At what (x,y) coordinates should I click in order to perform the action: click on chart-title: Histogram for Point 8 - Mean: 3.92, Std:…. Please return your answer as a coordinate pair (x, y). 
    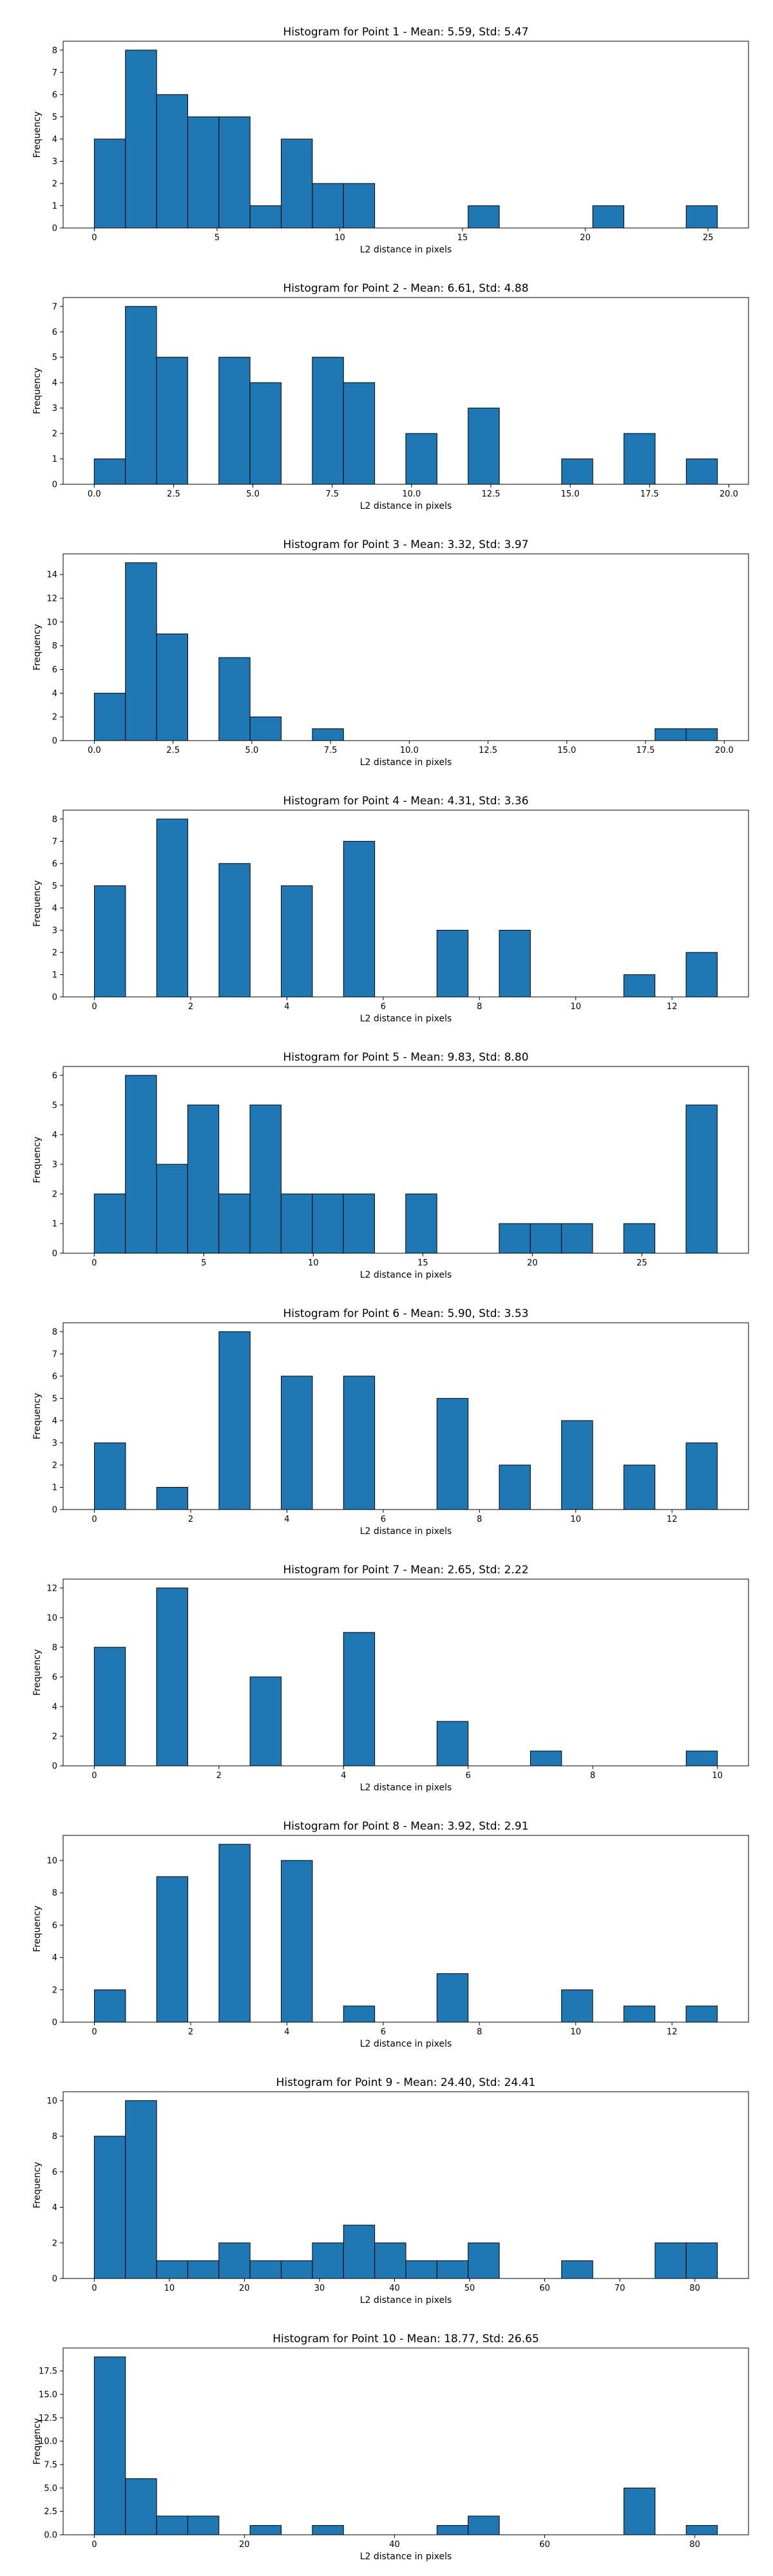
    Looking at the image, I should click on (405, 1826).